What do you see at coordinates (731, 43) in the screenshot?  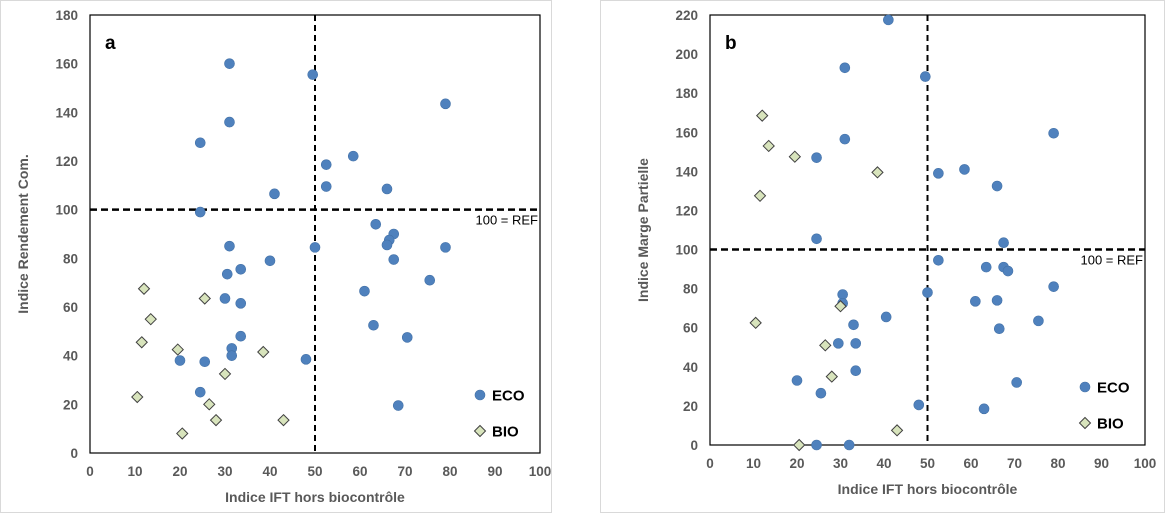 I see `panel-label: b` at bounding box center [731, 43].